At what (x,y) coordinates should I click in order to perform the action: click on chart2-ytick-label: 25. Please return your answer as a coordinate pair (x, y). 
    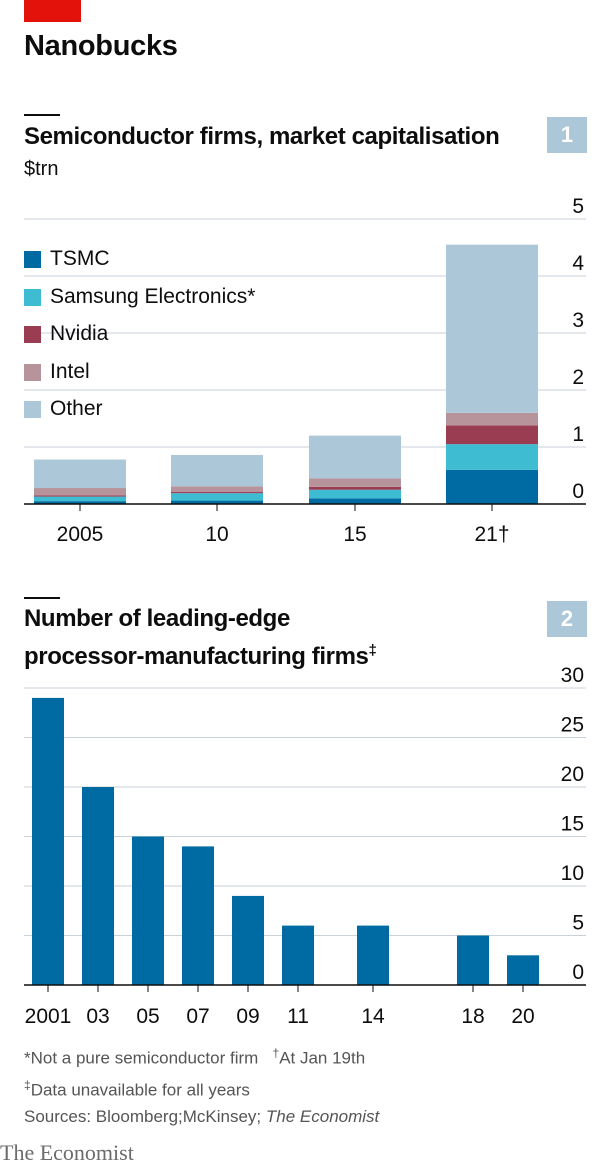
    Looking at the image, I should click on (572, 725).